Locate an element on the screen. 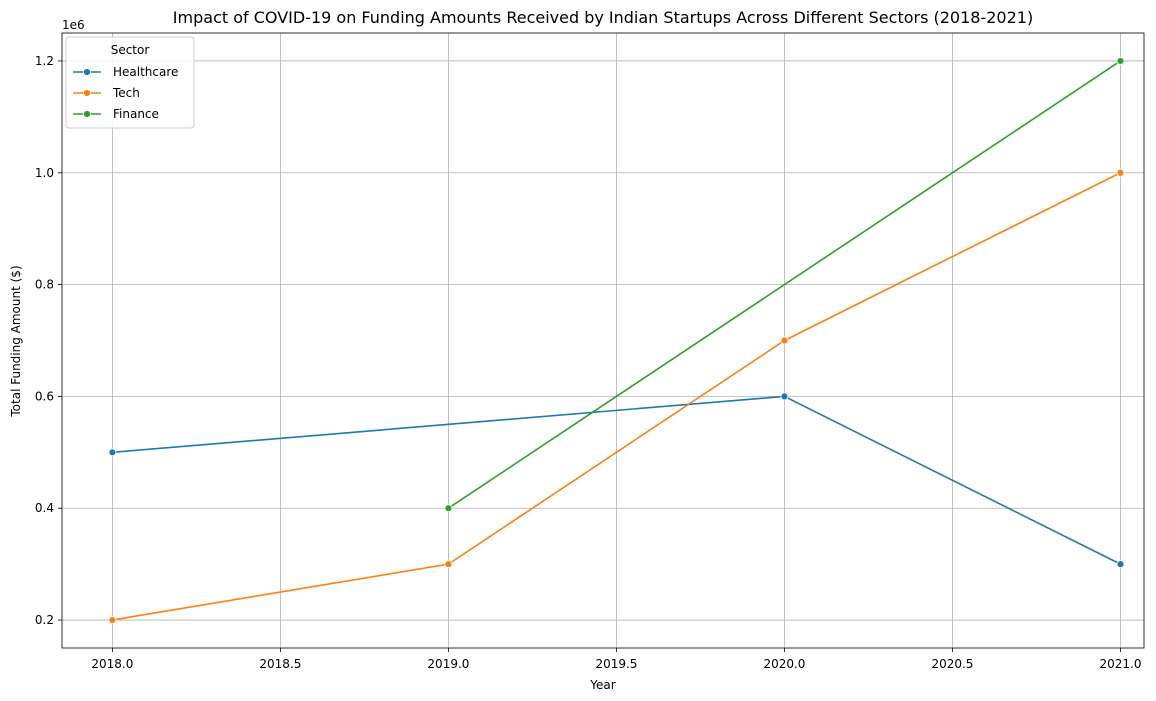 The height and width of the screenshot is (701, 1156). x-tick-label: 2021.0 is located at coordinates (1120, 664).